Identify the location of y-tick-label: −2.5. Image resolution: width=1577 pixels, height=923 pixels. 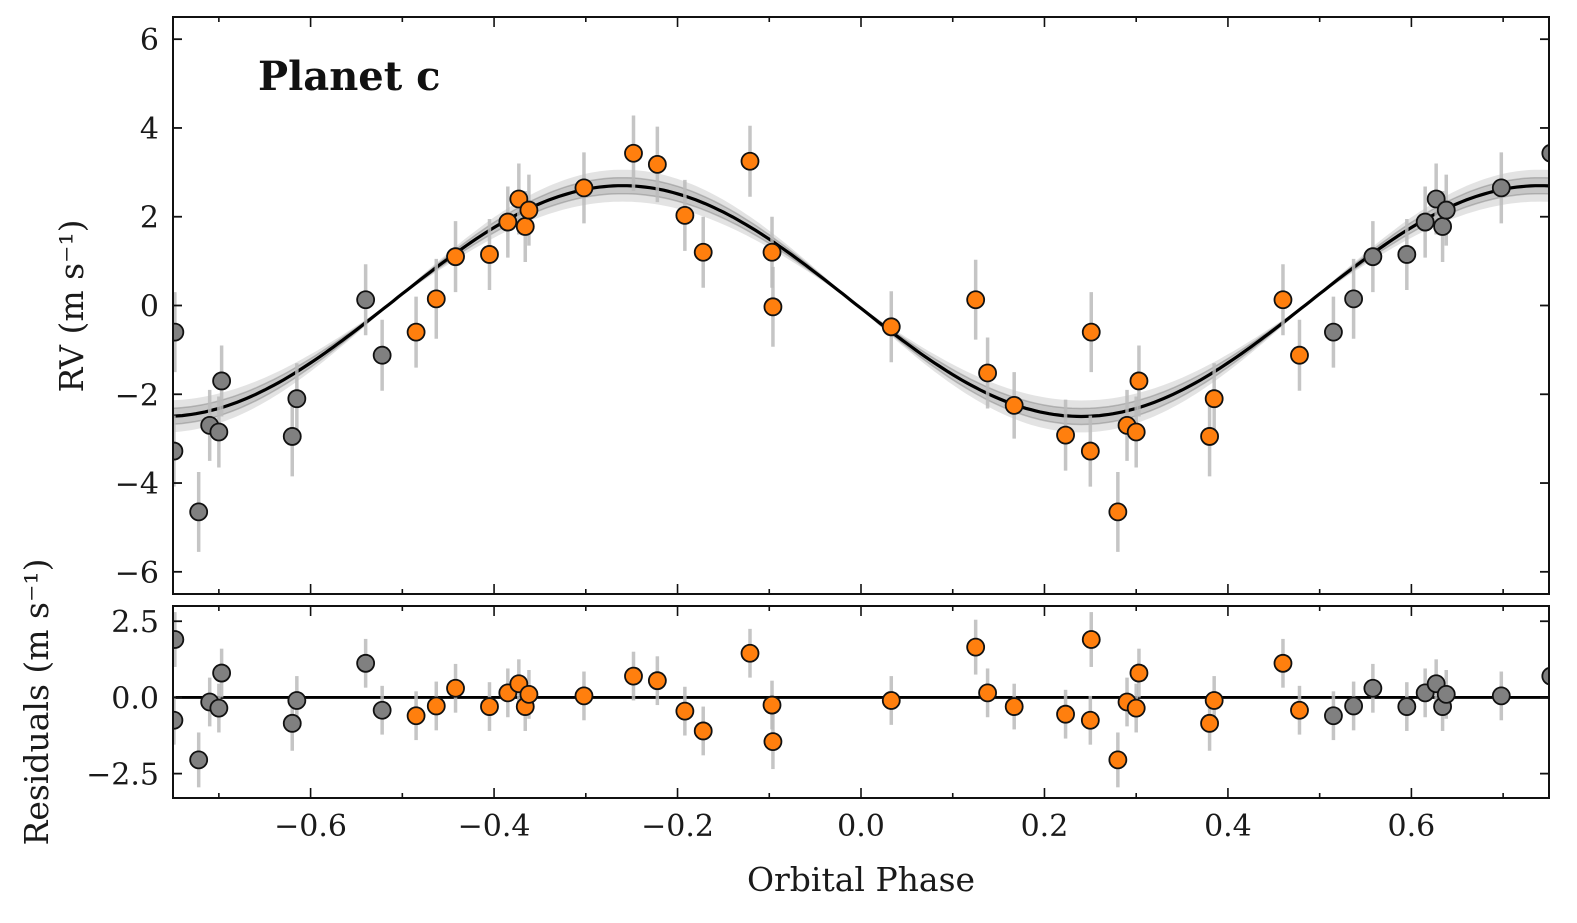
(122, 775).